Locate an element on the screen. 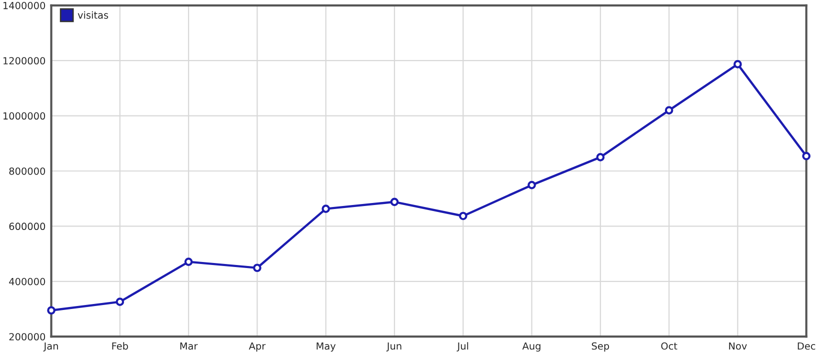 This screenshot has height=360, width=827. y-tick-label: 200000 is located at coordinates (27, 336).